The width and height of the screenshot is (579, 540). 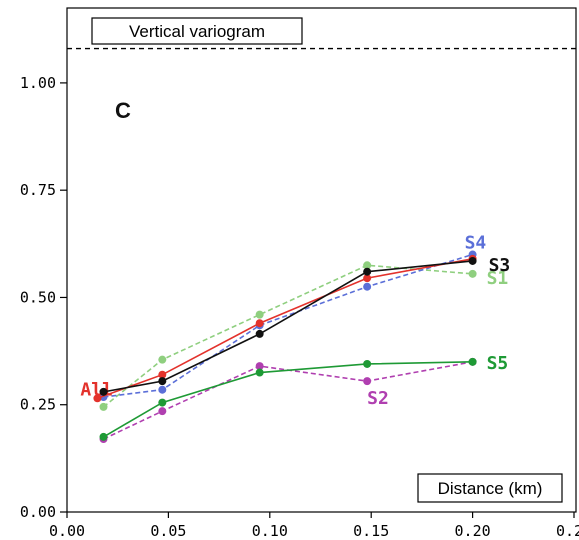 What do you see at coordinates (67, 531) in the screenshot?
I see `x-tick-label: 0.00` at bounding box center [67, 531].